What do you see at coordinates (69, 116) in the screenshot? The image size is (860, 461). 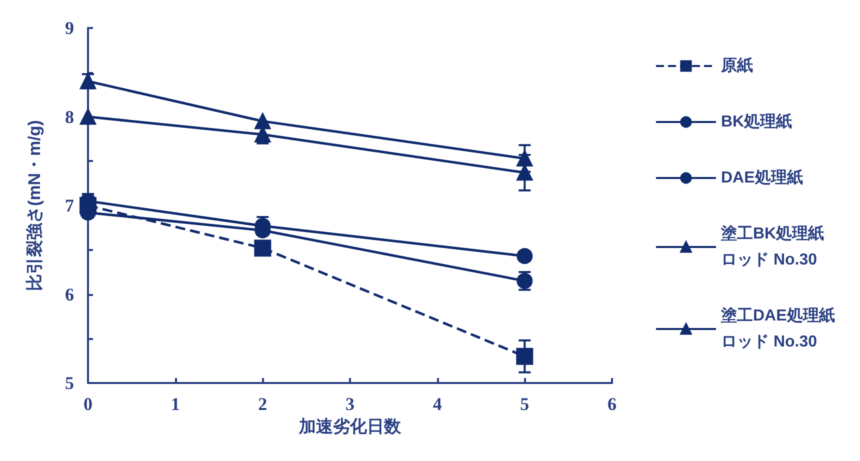 I see `y-tick-label: 8` at bounding box center [69, 116].